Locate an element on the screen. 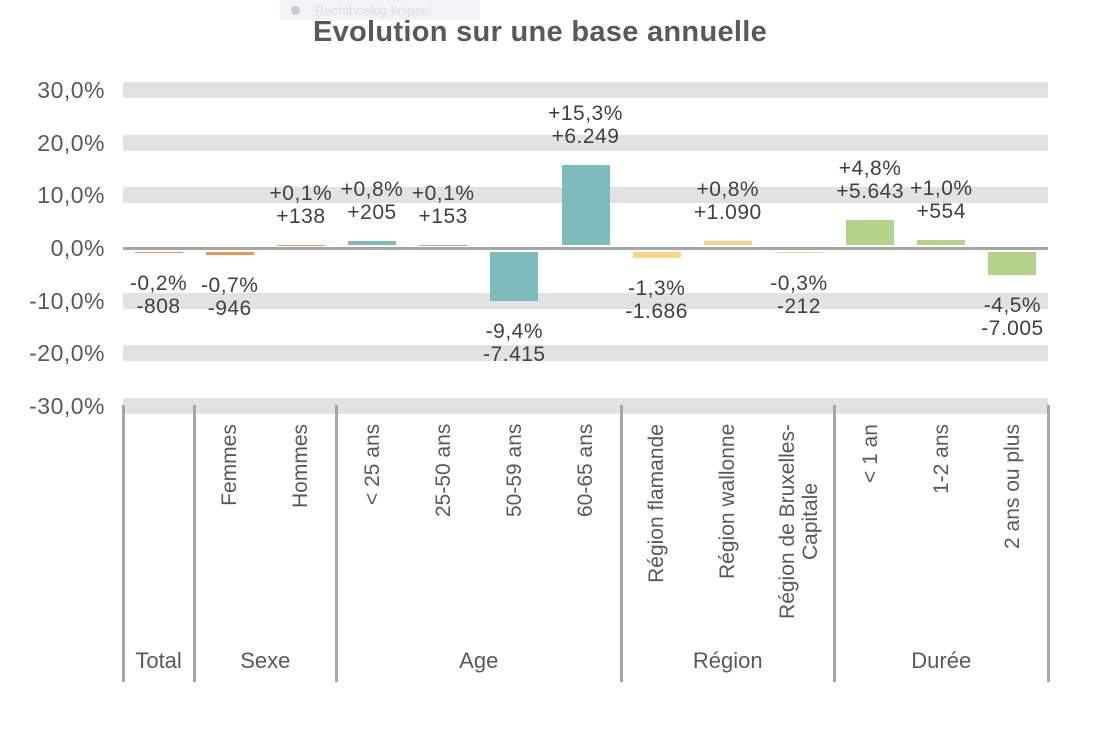 The width and height of the screenshot is (1095, 740). y-axis-tick-label: -30,0% is located at coordinates (67, 406).